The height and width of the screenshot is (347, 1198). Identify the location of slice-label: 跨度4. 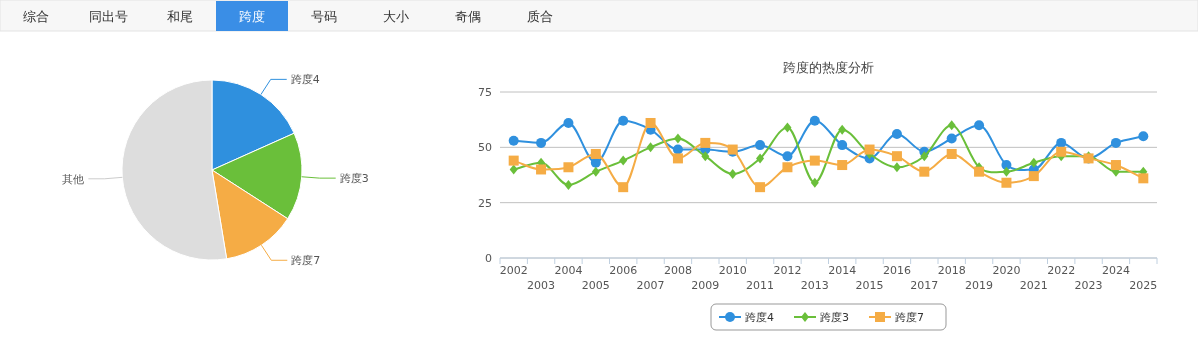
(305, 80).